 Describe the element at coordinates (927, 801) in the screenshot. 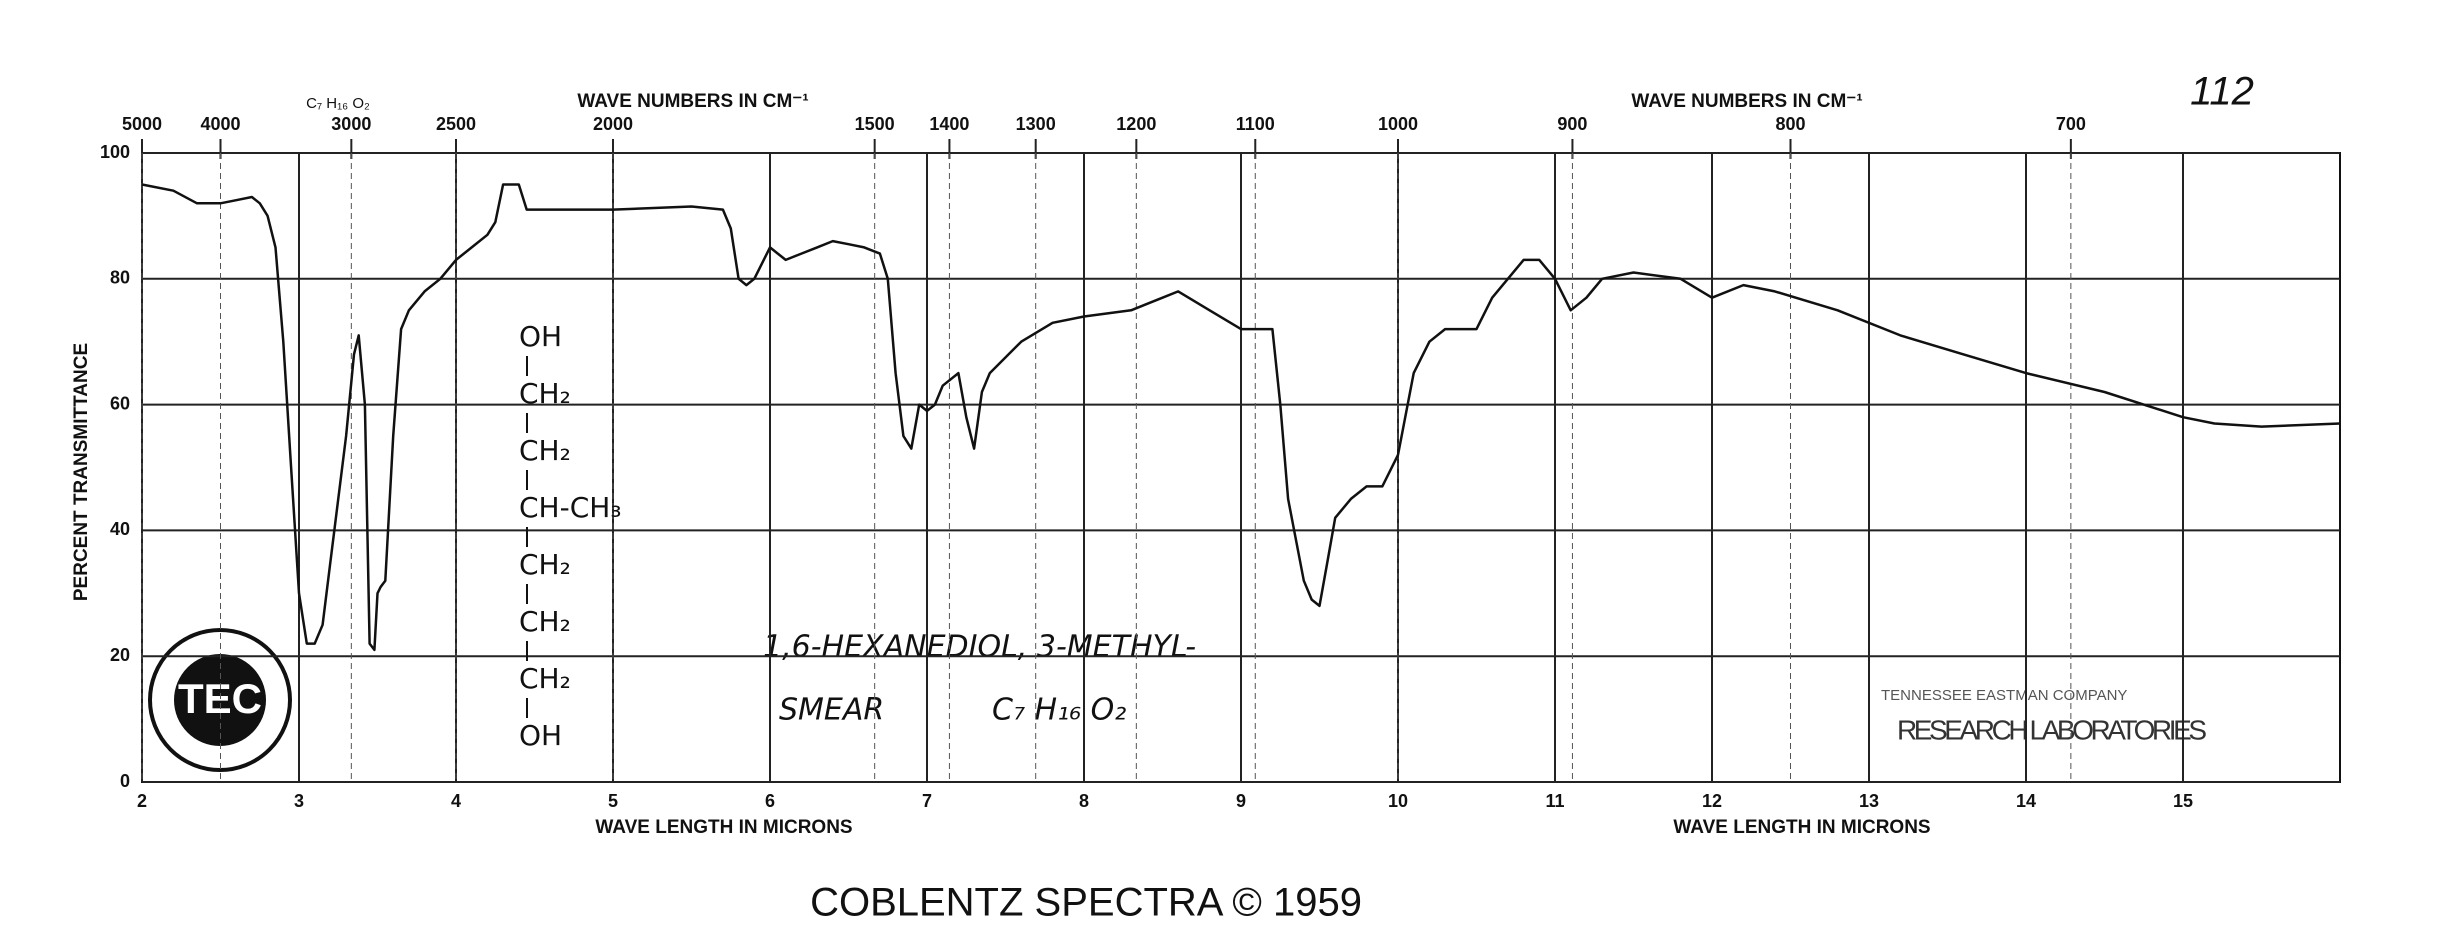

I see `x-tick-label: 7` at that location.